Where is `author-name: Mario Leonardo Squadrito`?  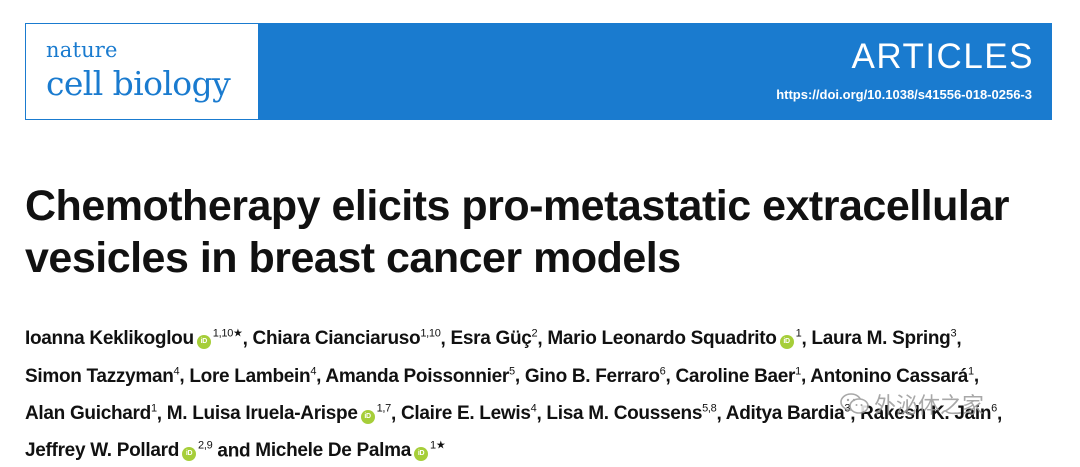
author-name: Mario Leonardo Squadrito is located at coordinates (662, 339).